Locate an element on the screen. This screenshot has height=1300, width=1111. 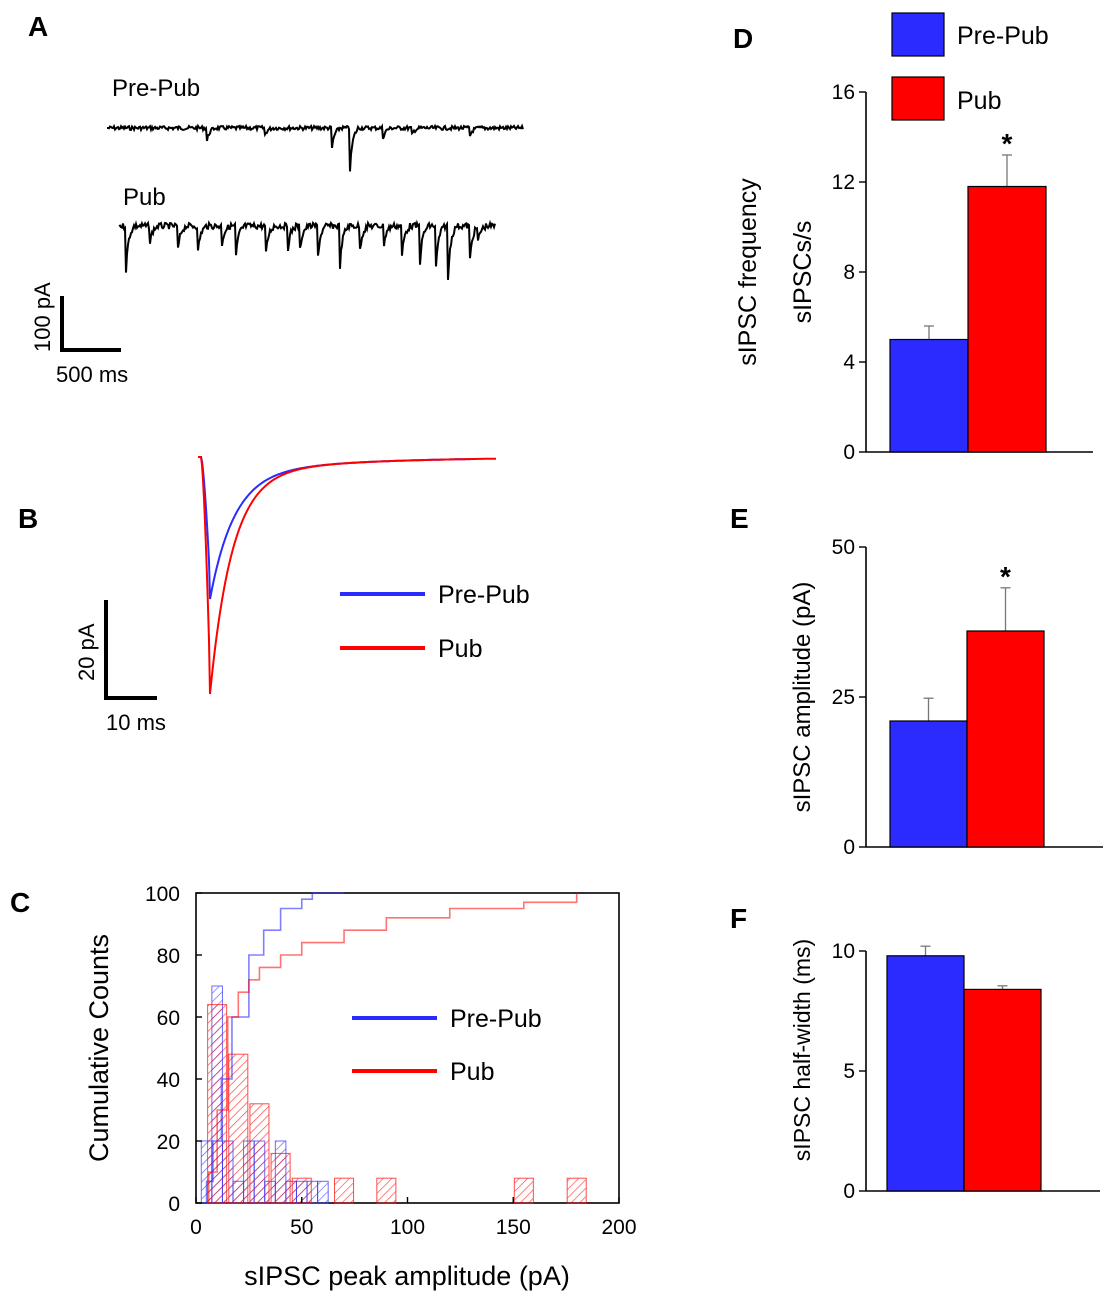
chart-e-y-tick-2: 50 is located at coordinates (843, 547).